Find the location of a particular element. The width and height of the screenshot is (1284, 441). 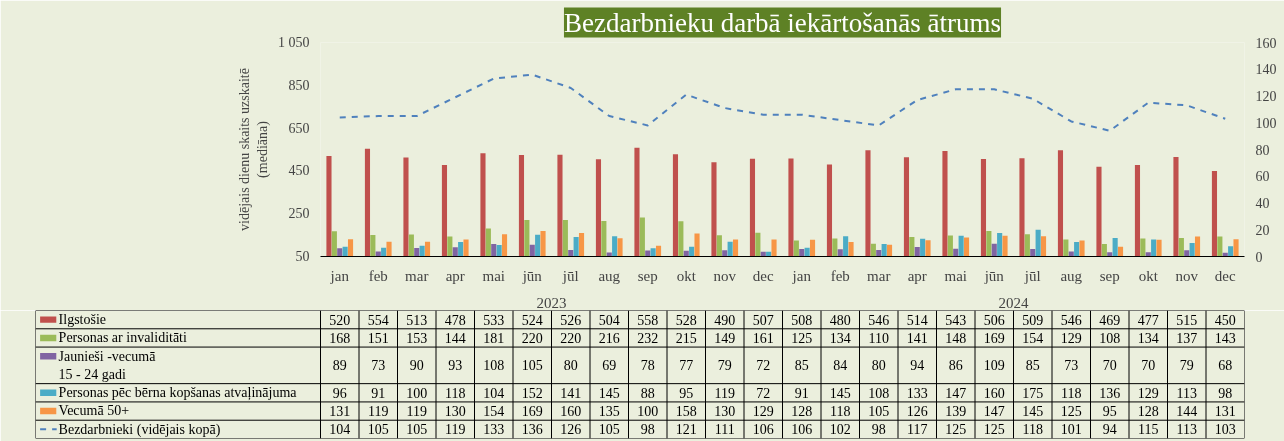

data-label: 168 is located at coordinates (340, 338).